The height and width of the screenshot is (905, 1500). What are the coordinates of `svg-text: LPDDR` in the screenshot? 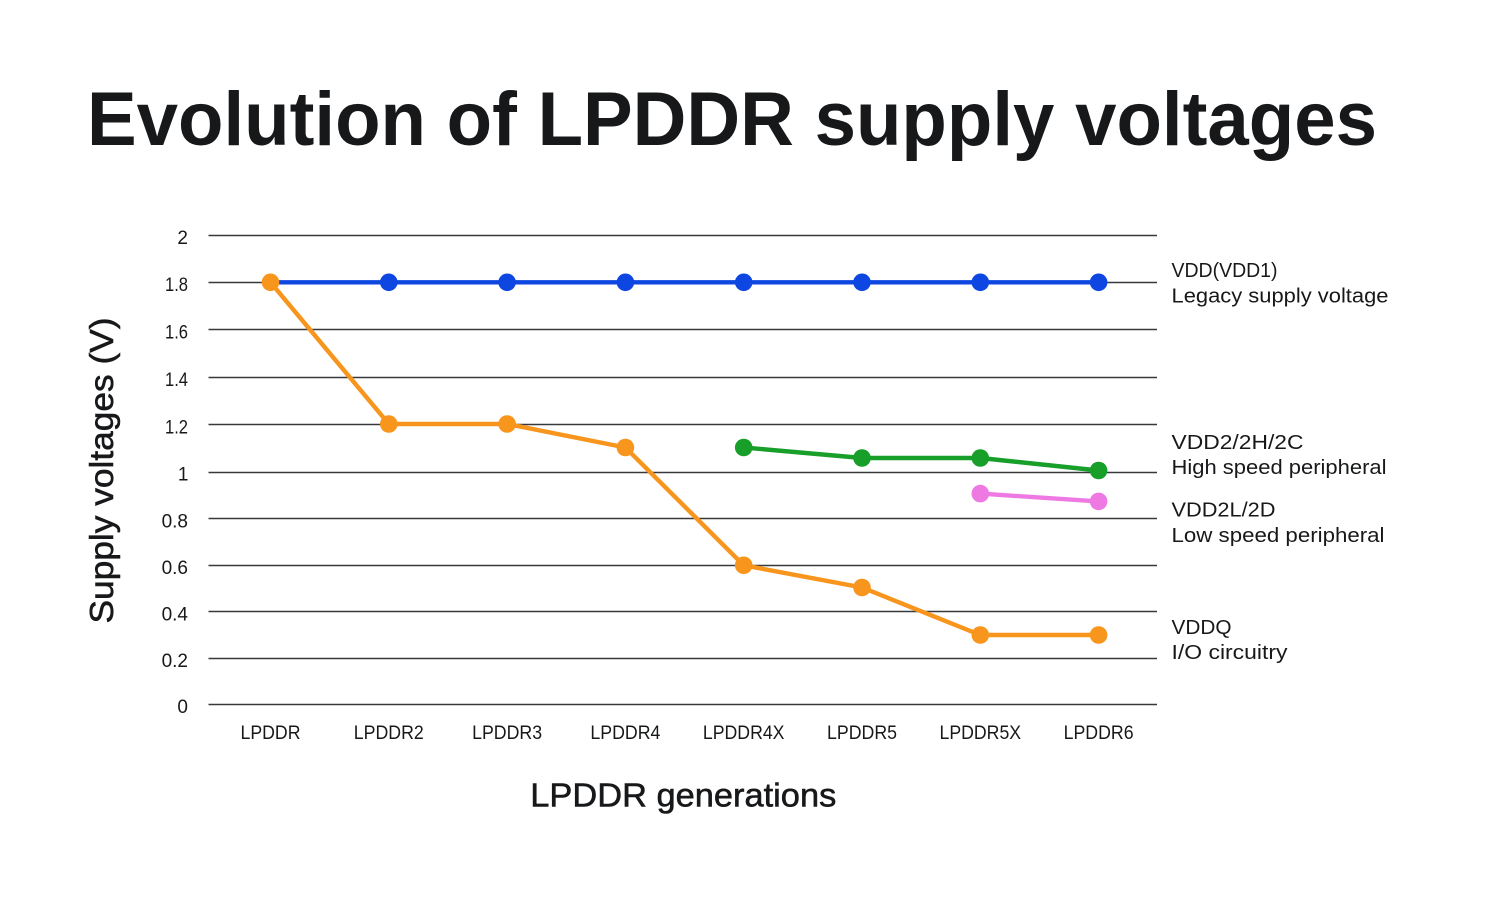 It's located at (271, 733).